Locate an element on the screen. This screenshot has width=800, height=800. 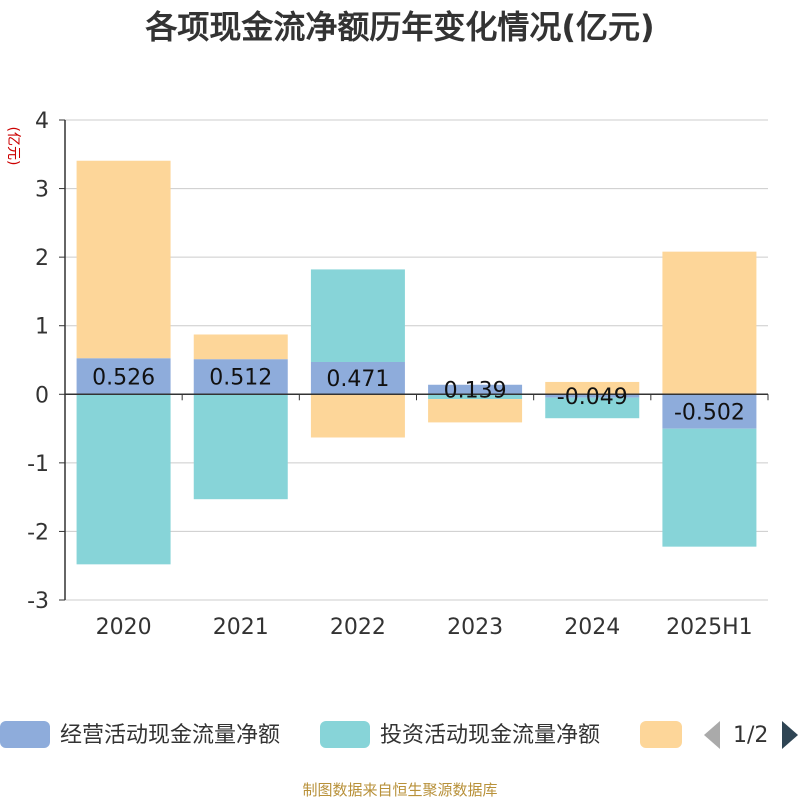
legend: 经营活动现金流量净额 投资活动现金流量净额 1/2 is located at coordinates (399, 735).